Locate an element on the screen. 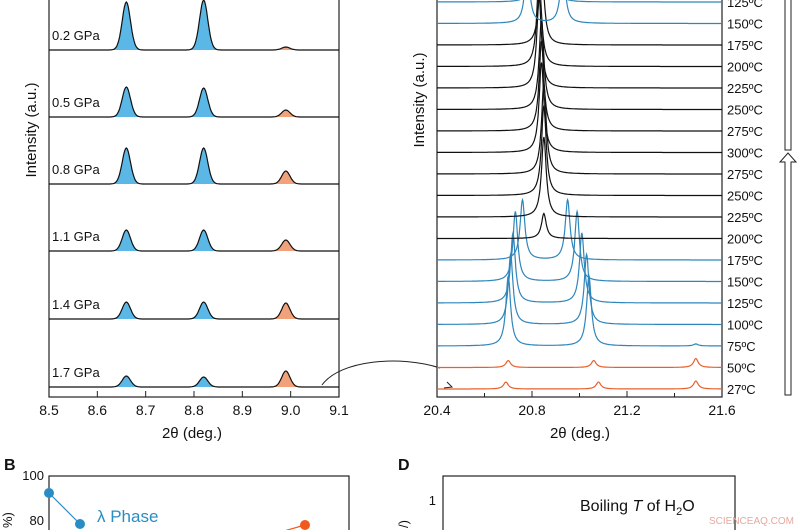 The width and height of the screenshot is (800, 530). x-tick-label: 20.4 is located at coordinates (436, 410).